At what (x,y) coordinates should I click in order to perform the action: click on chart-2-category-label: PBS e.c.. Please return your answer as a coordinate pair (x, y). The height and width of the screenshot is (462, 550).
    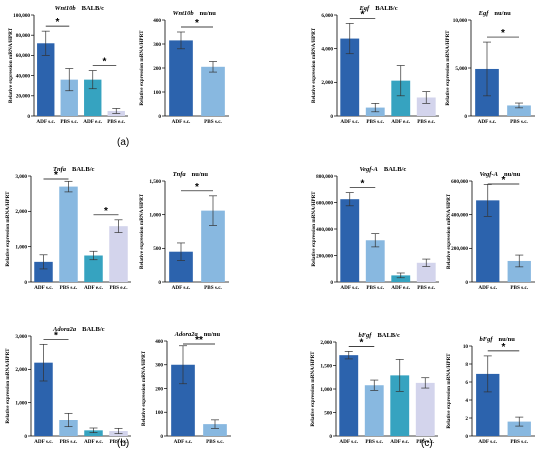
    Looking at the image, I should click on (426, 122).